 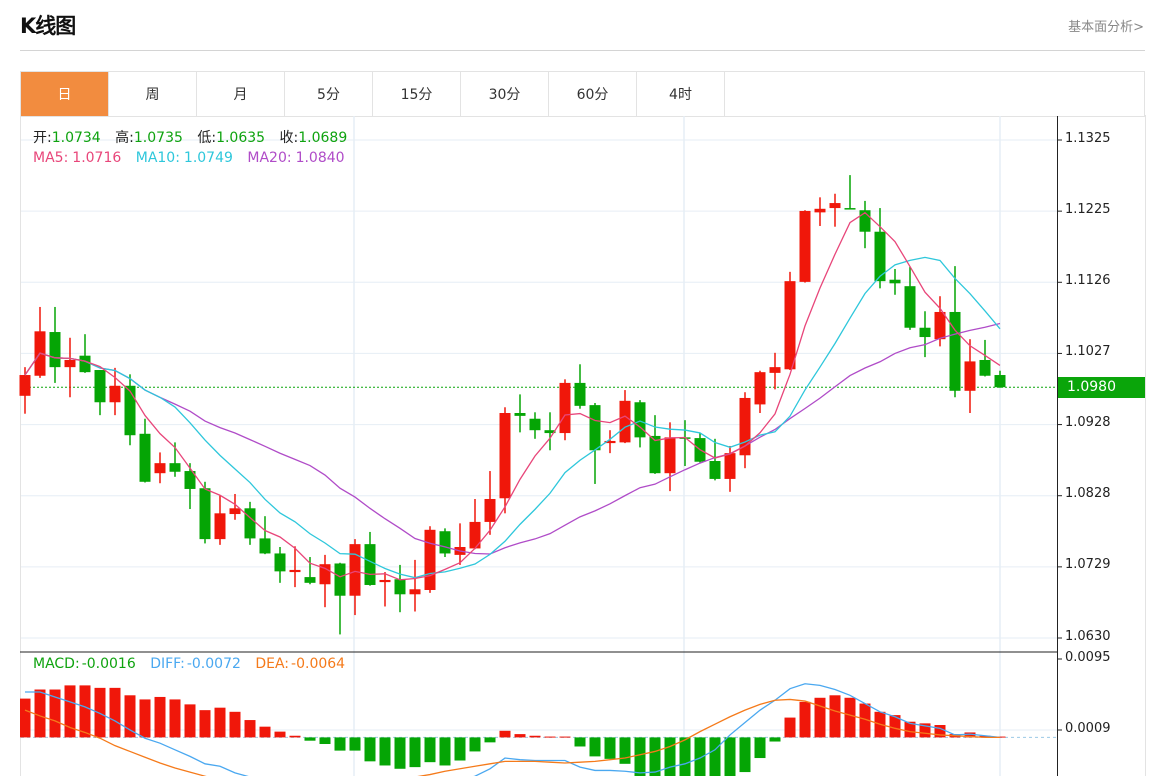 I want to click on tab-5min: 5分, so click(x=329, y=94).